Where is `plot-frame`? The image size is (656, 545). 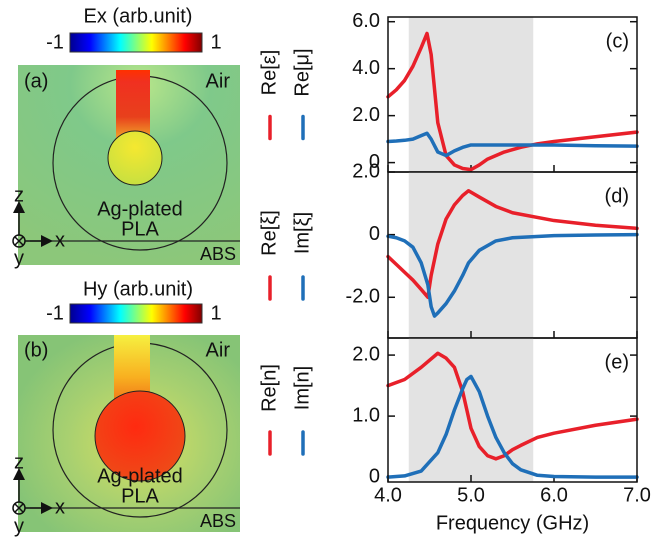
plot-frame is located at coordinates (512, 410).